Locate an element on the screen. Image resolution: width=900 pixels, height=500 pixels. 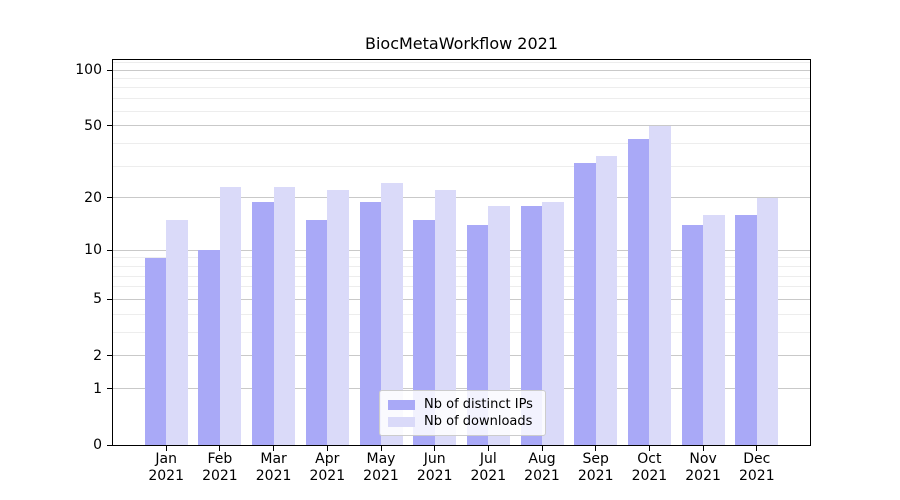
x-tick-label: Feb 2021 is located at coordinates (220, 467).